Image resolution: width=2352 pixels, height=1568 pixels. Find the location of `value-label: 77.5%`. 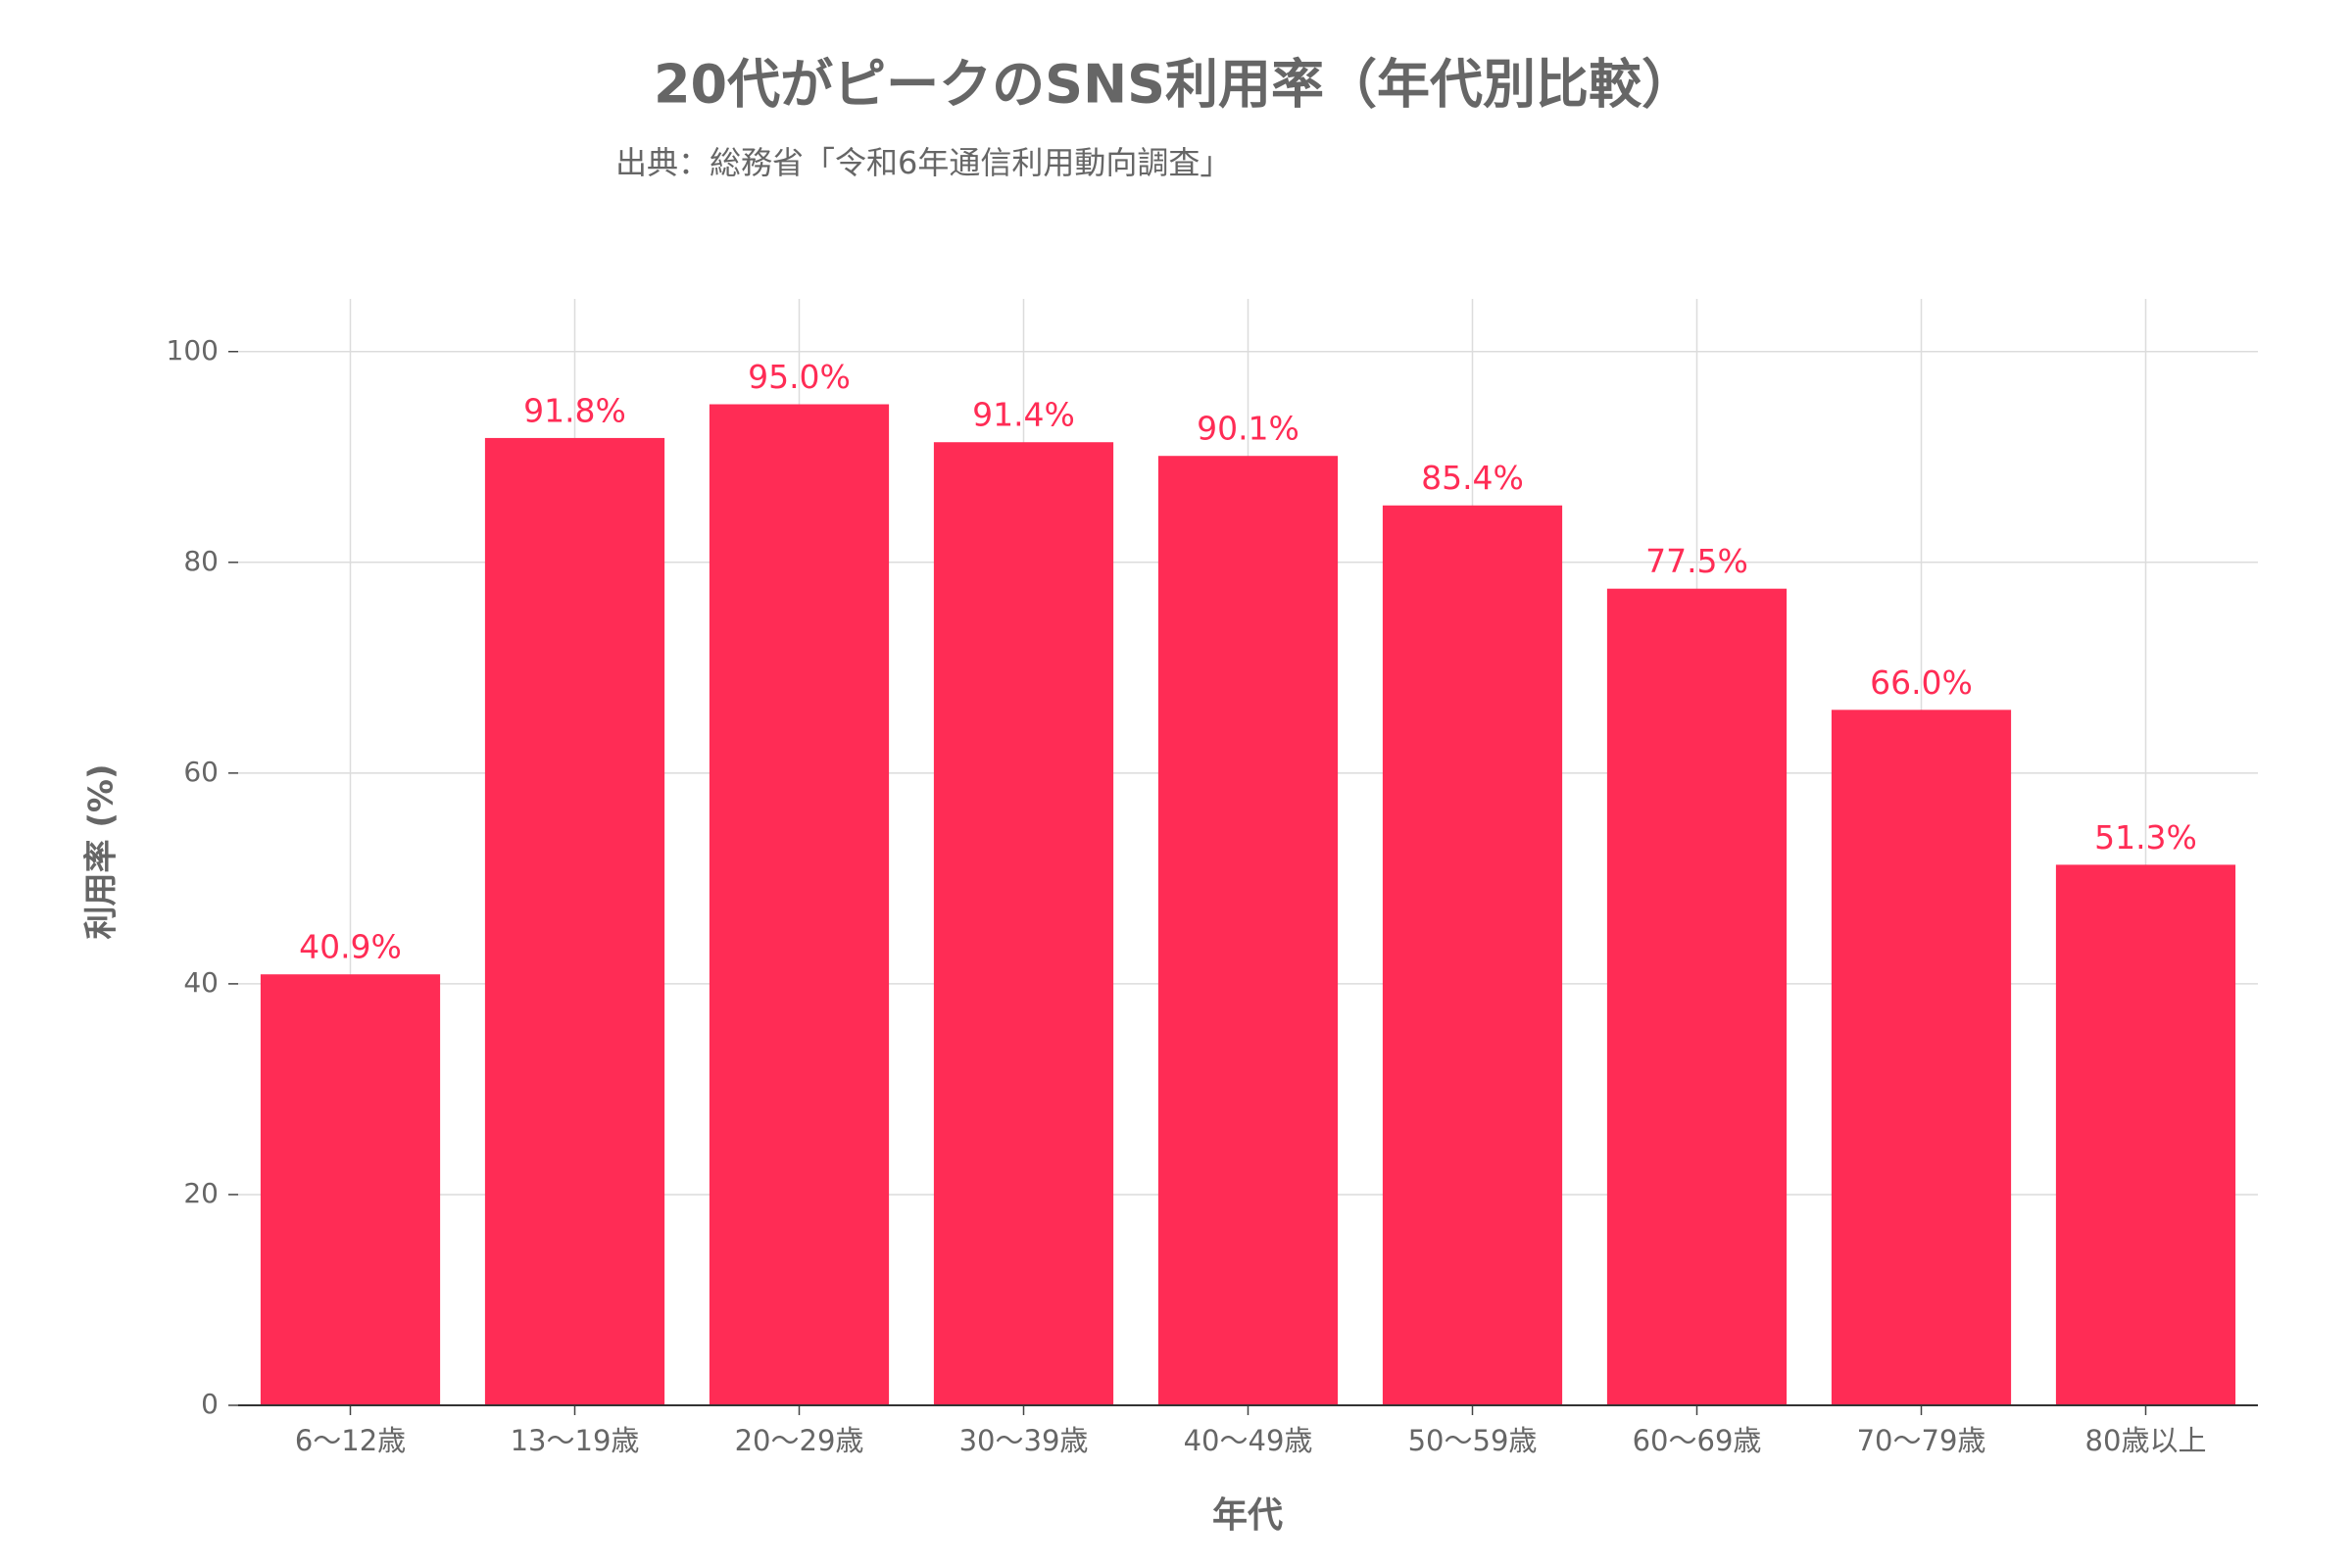

value-label: 77.5% is located at coordinates (1696, 561).